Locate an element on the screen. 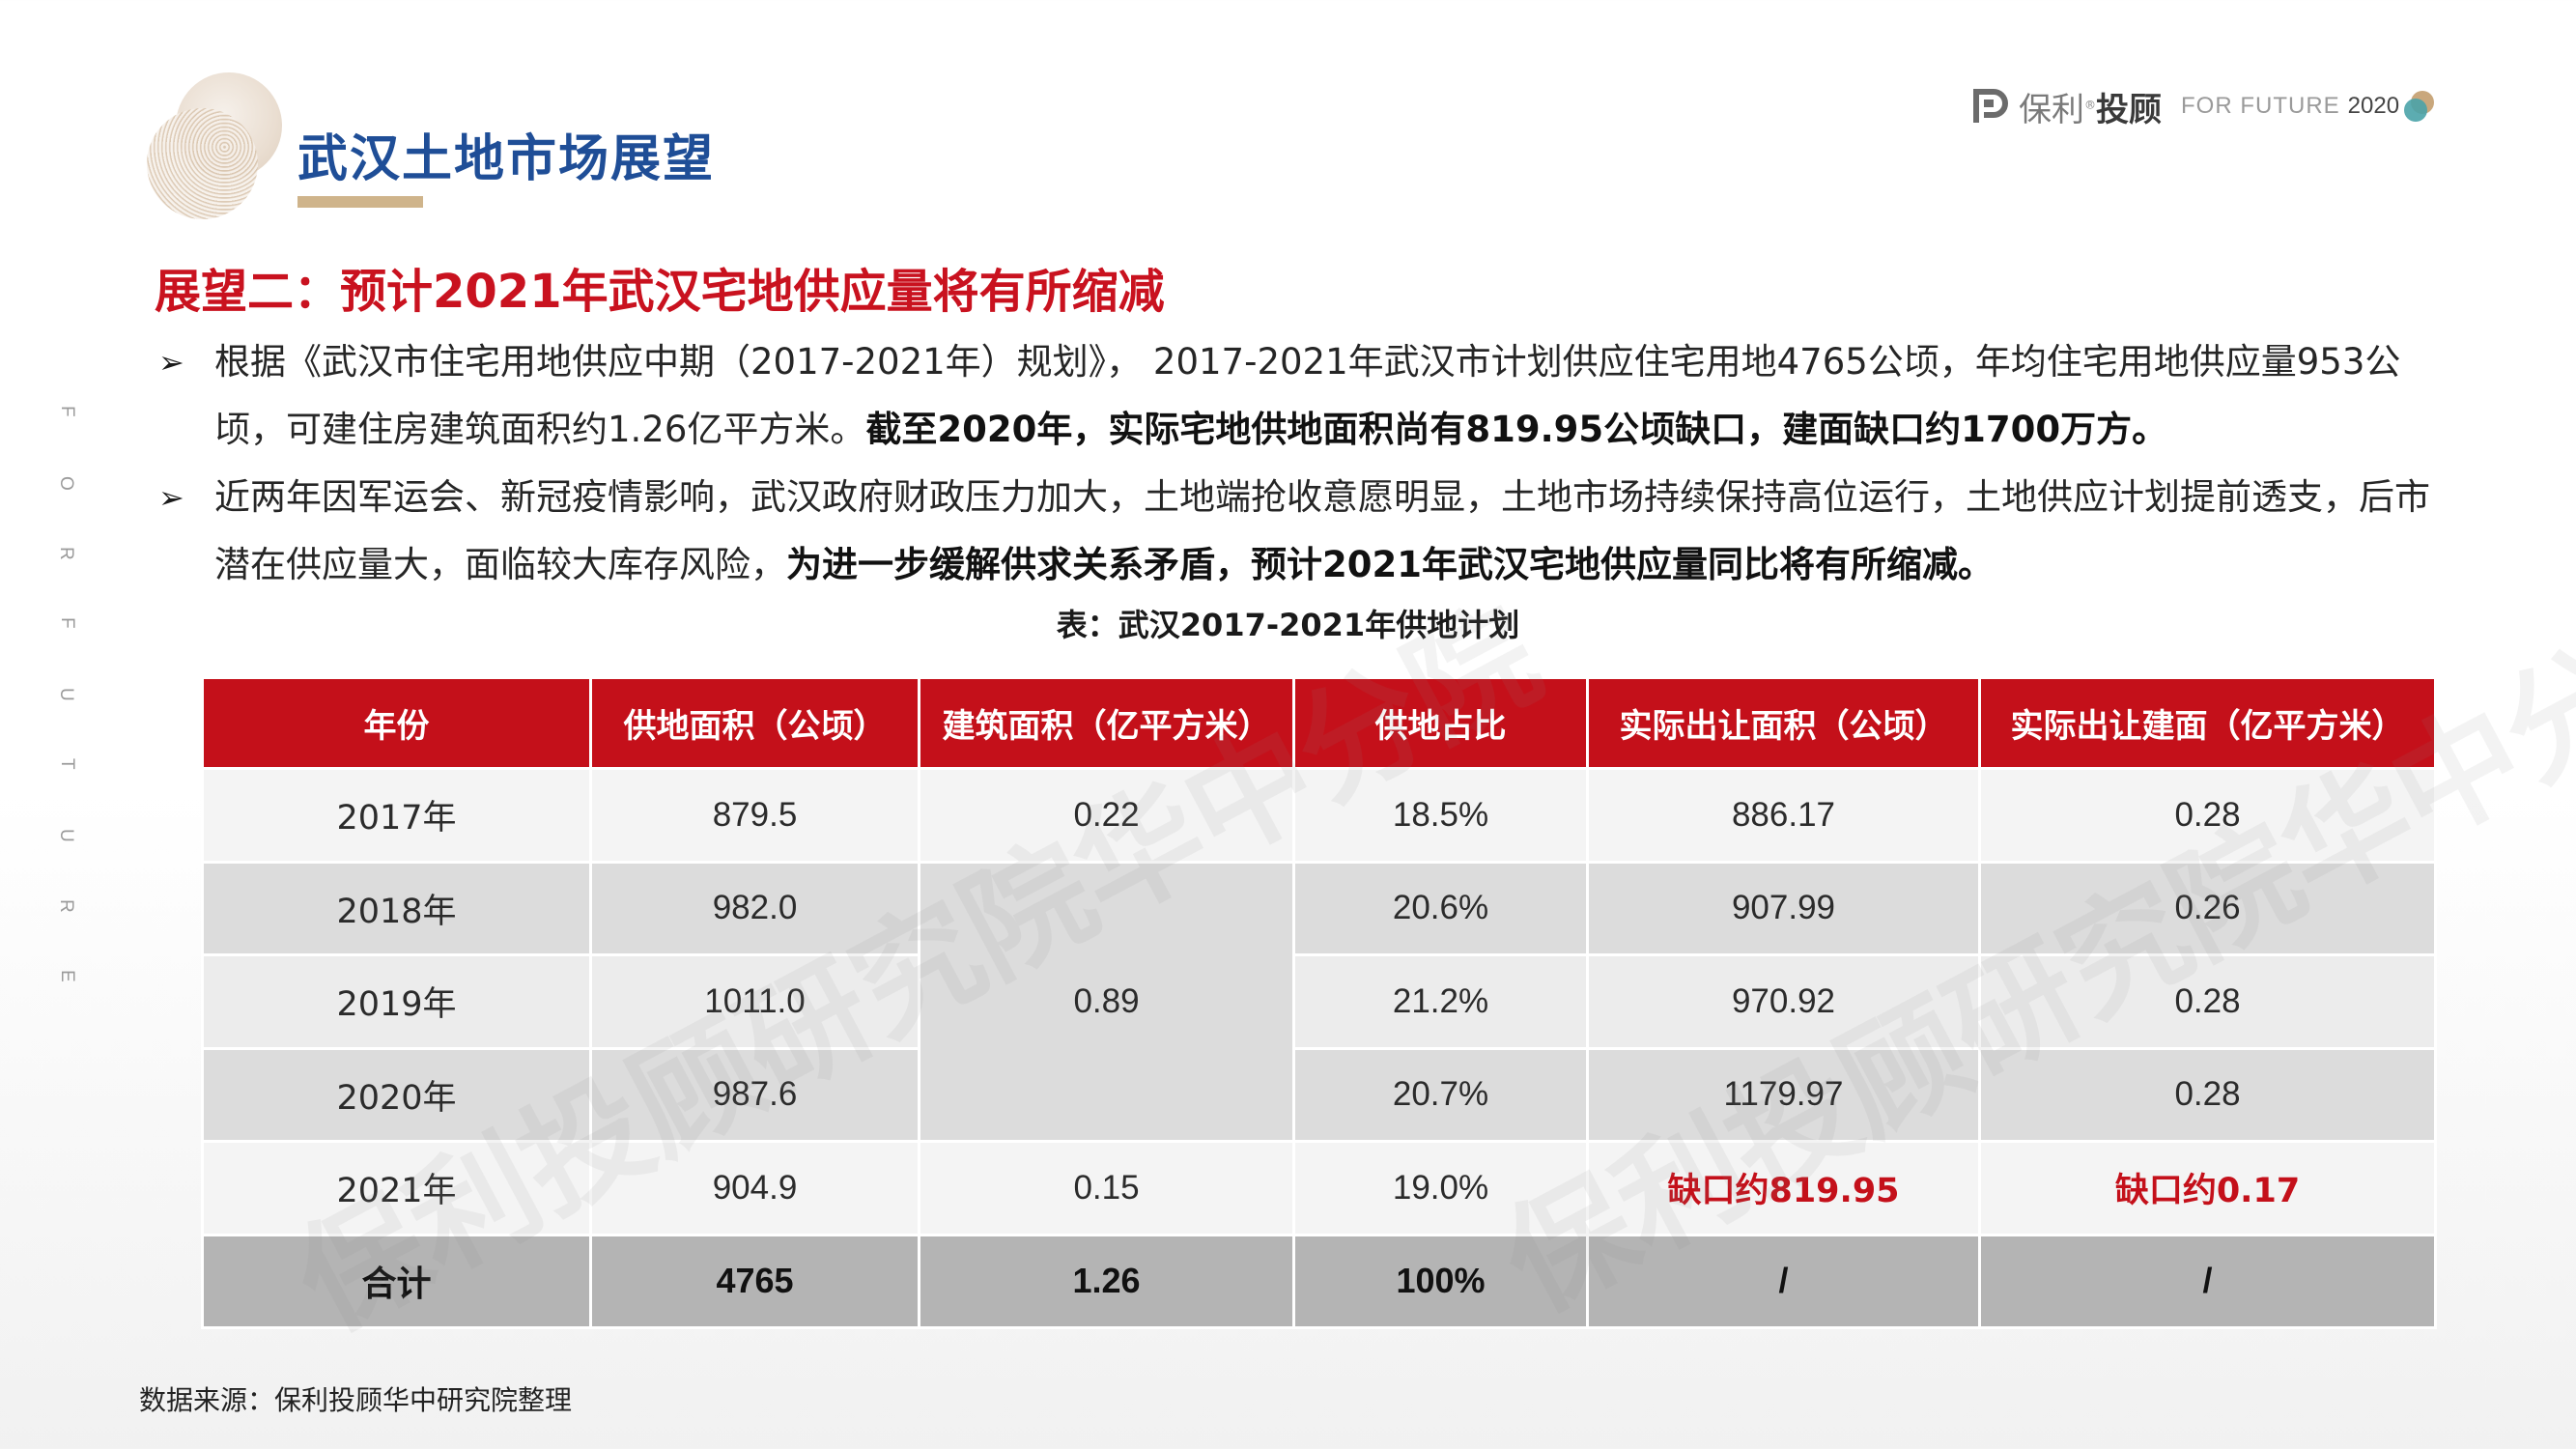  cell-year: 2018年 is located at coordinates (396, 908).